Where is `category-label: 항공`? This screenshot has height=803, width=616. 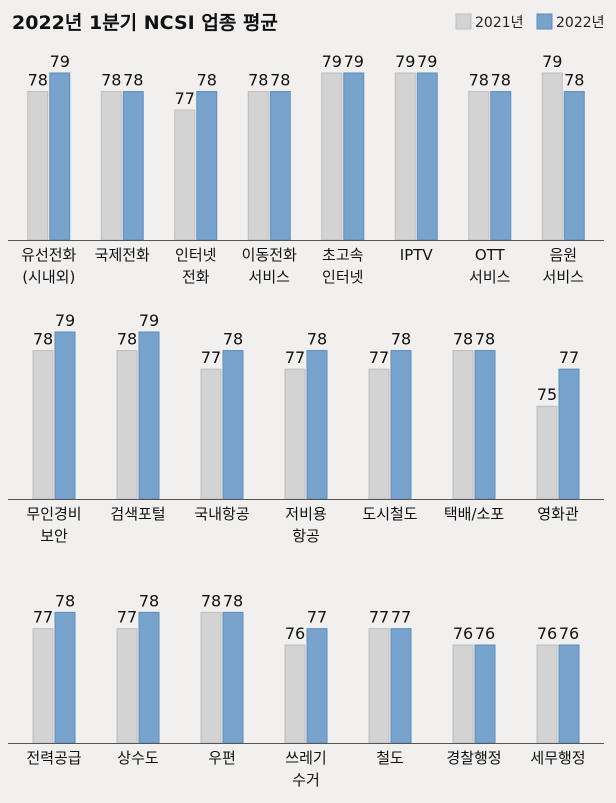 category-label: 항공 is located at coordinates (306, 536).